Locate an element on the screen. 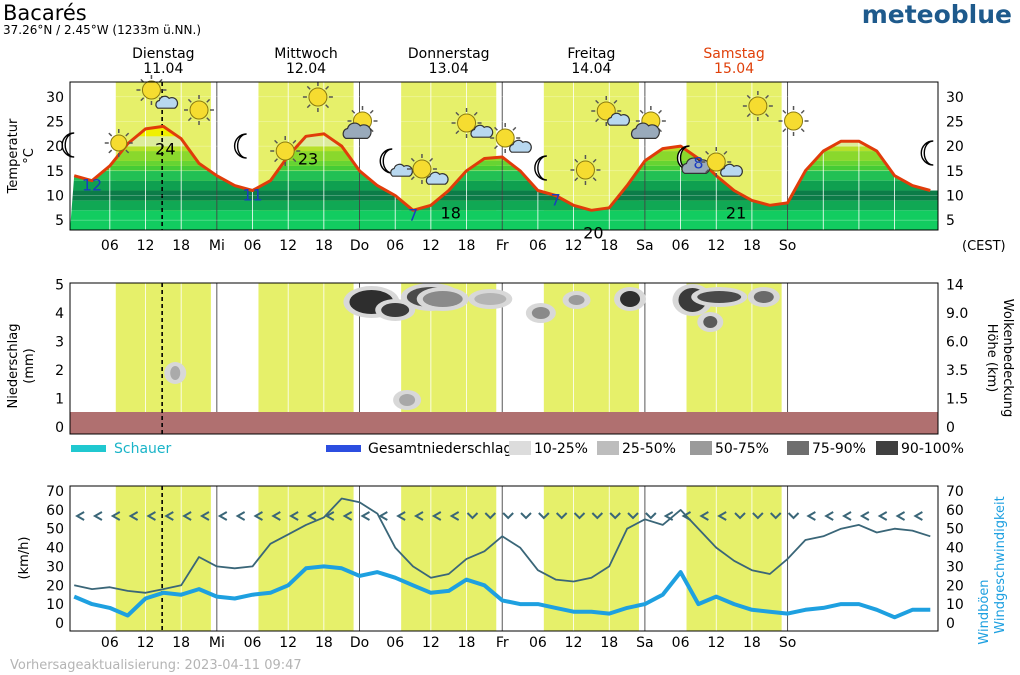 This screenshot has height=675, width=1020. wind-y-tick-right: 20 is located at coordinates (955, 586).